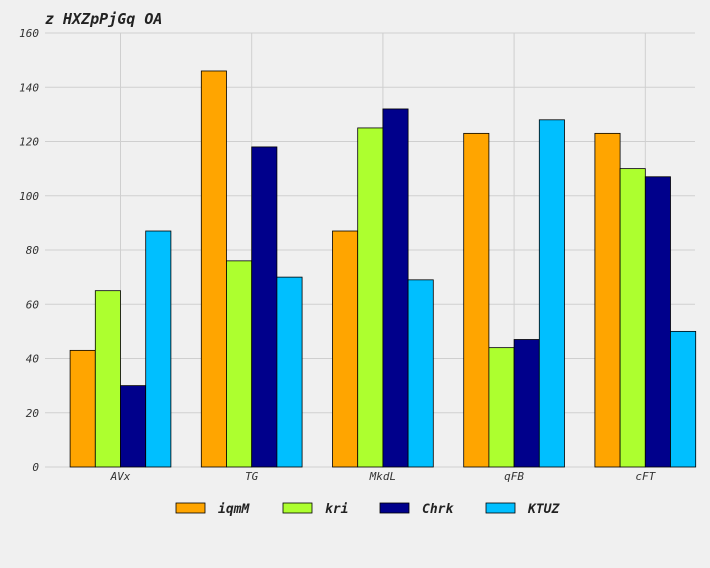 Image resolution: width=710 pixels, height=568 pixels. Describe the element at coordinates (420, 373) in the screenshot. I see `bar-KTUZ-MkdL` at that location.